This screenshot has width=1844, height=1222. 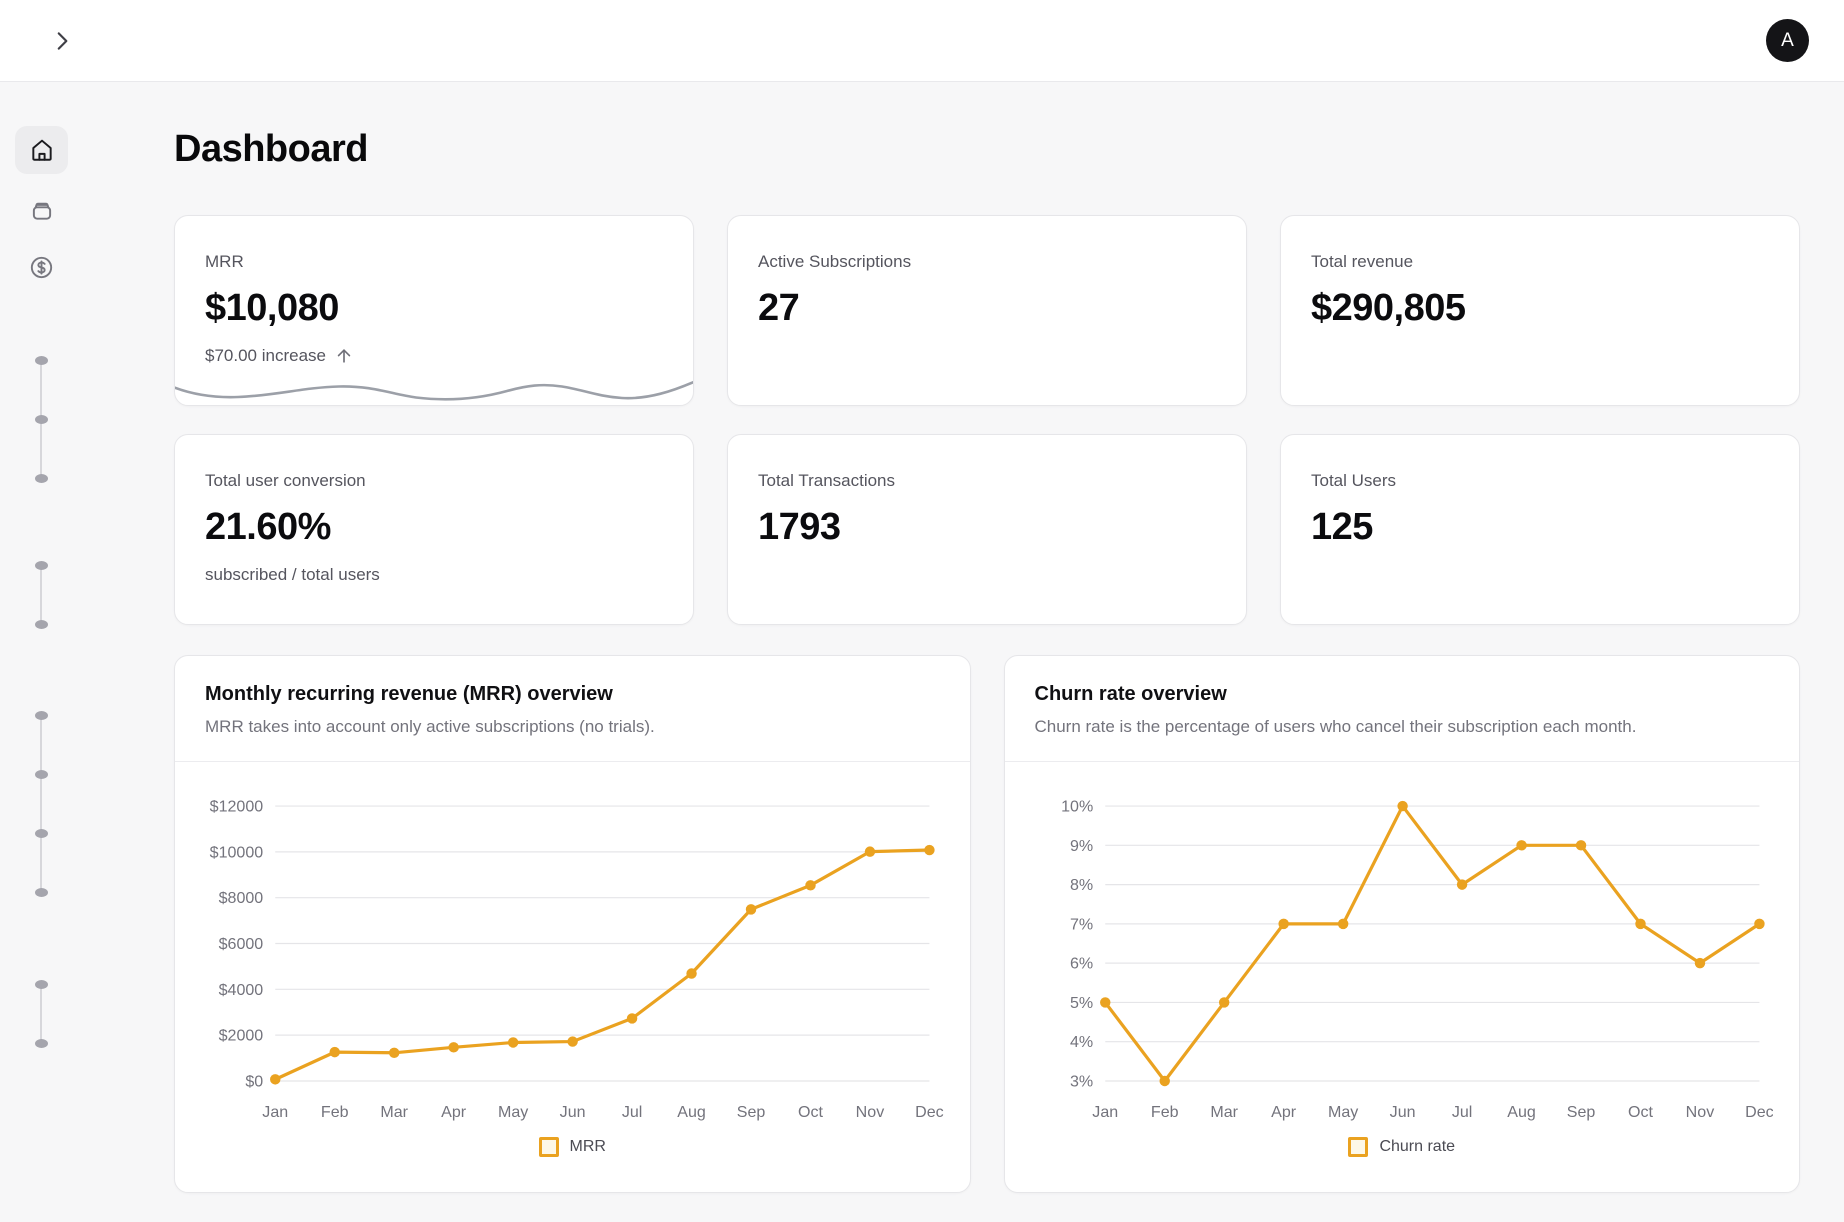 I want to click on stat-value: $290,805, so click(x=1388, y=308).